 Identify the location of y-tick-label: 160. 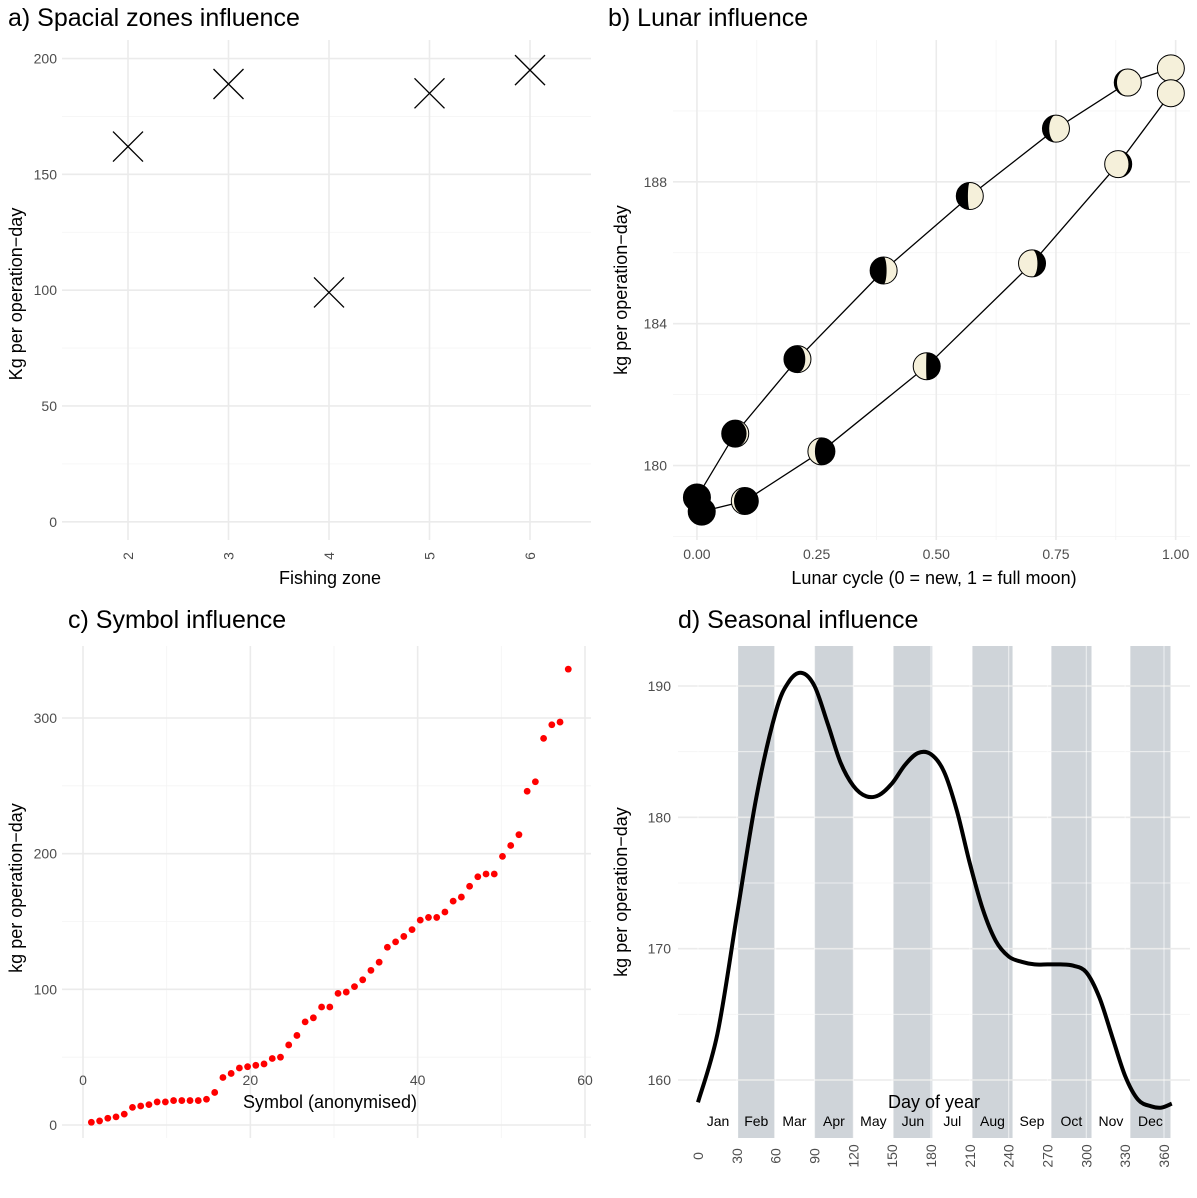
(660, 1080).